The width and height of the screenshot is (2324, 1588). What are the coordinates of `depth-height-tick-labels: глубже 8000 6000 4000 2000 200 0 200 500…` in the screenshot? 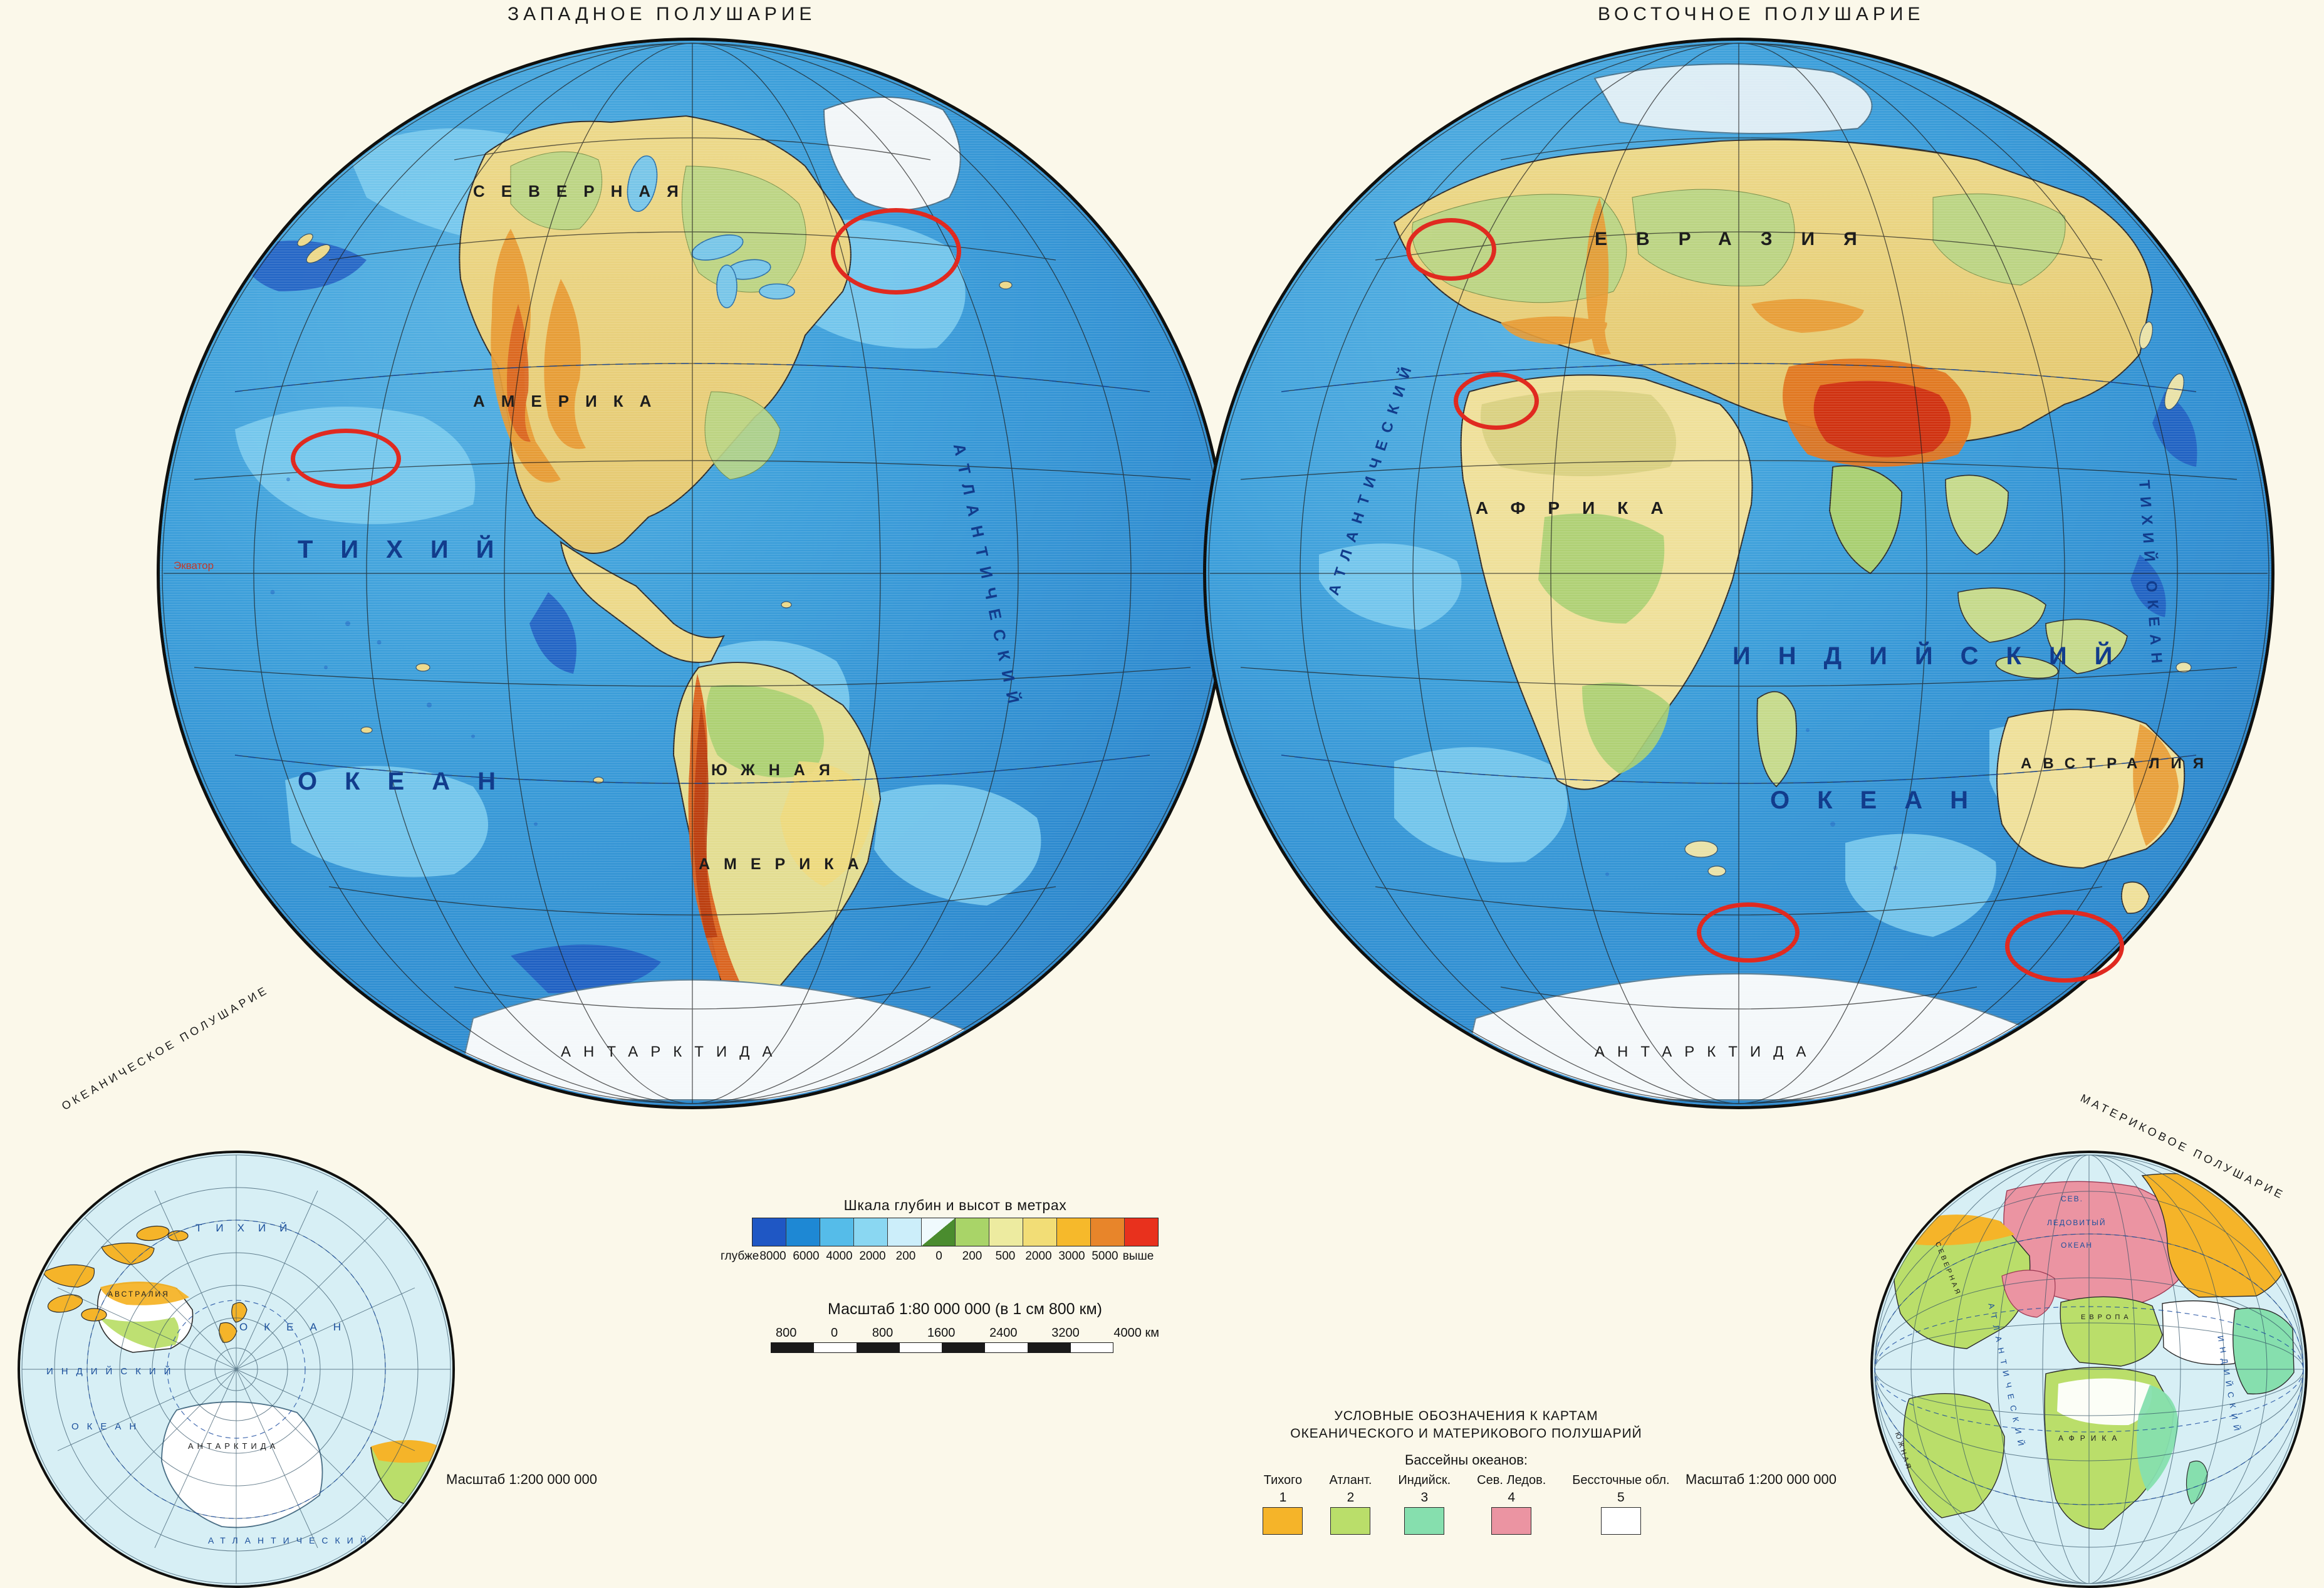 It's located at (946, 1257).